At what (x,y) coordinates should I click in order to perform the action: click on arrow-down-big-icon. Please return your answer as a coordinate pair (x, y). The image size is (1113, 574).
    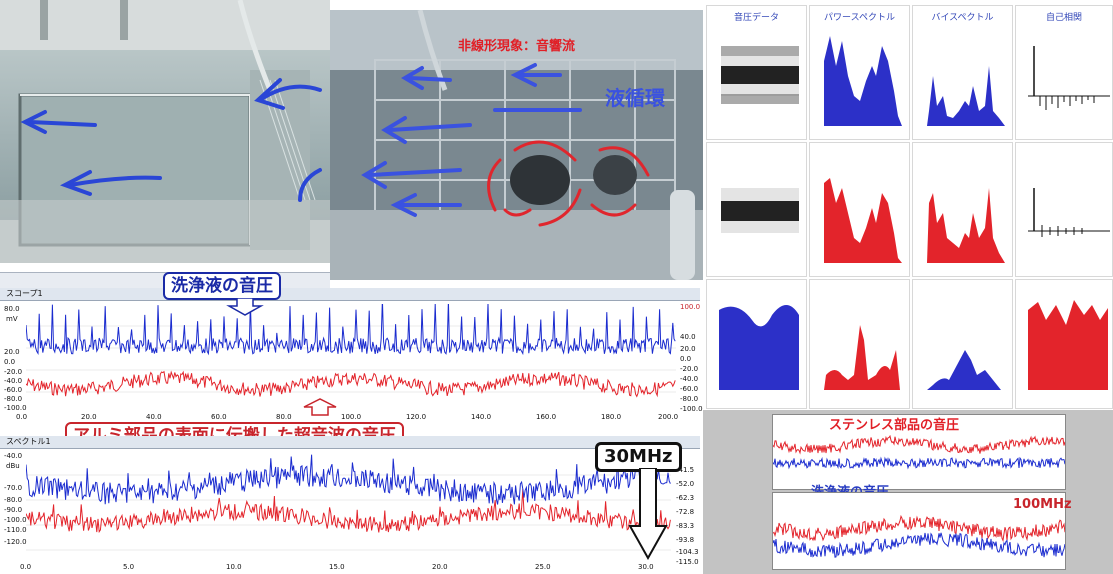
    Looking at the image, I should click on (648, 514).